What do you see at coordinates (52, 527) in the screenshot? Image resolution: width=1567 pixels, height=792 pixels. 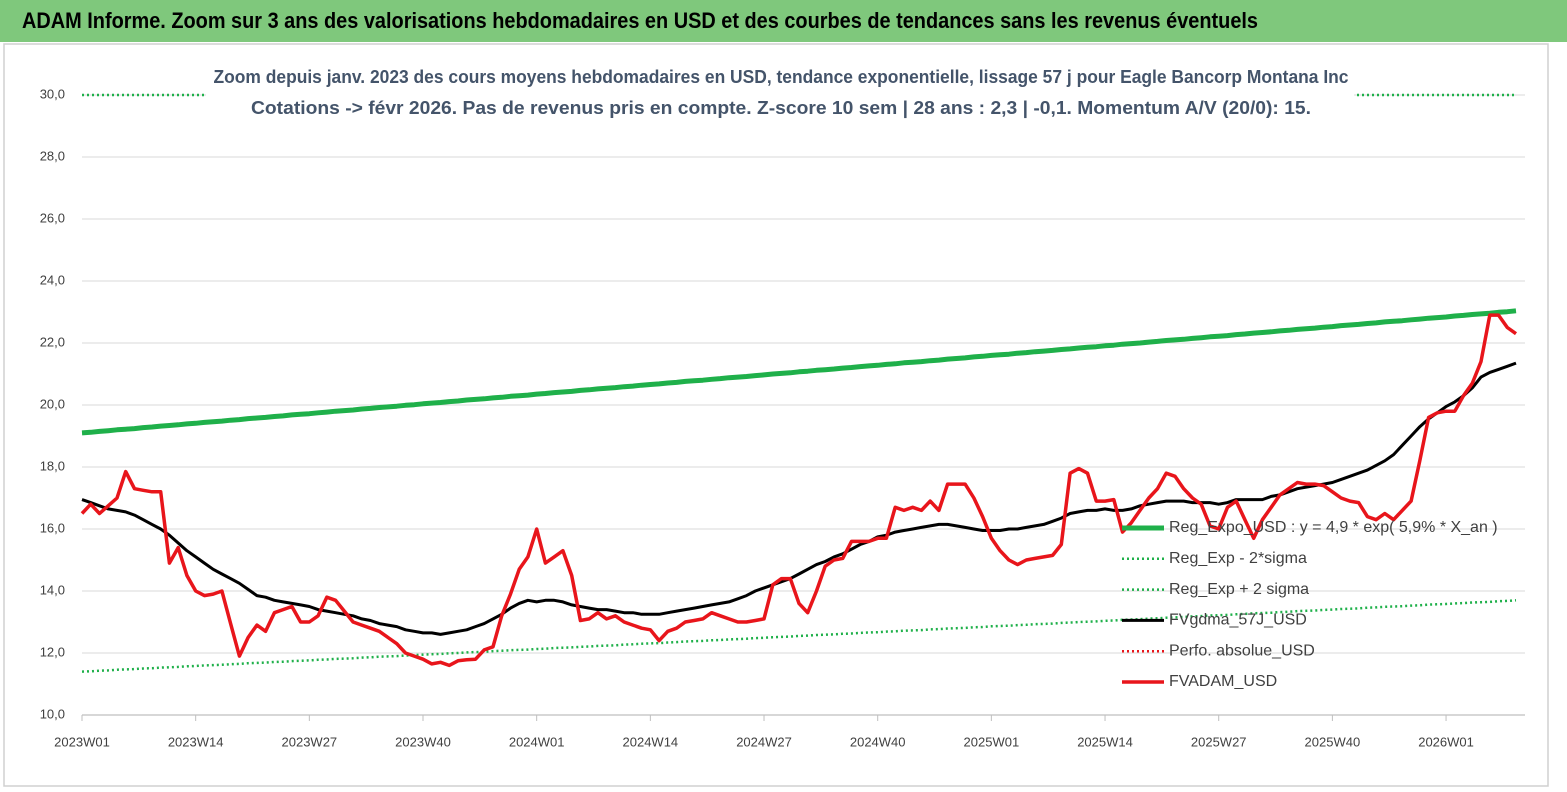 I see `y-tick-label: 16,0` at bounding box center [52, 527].